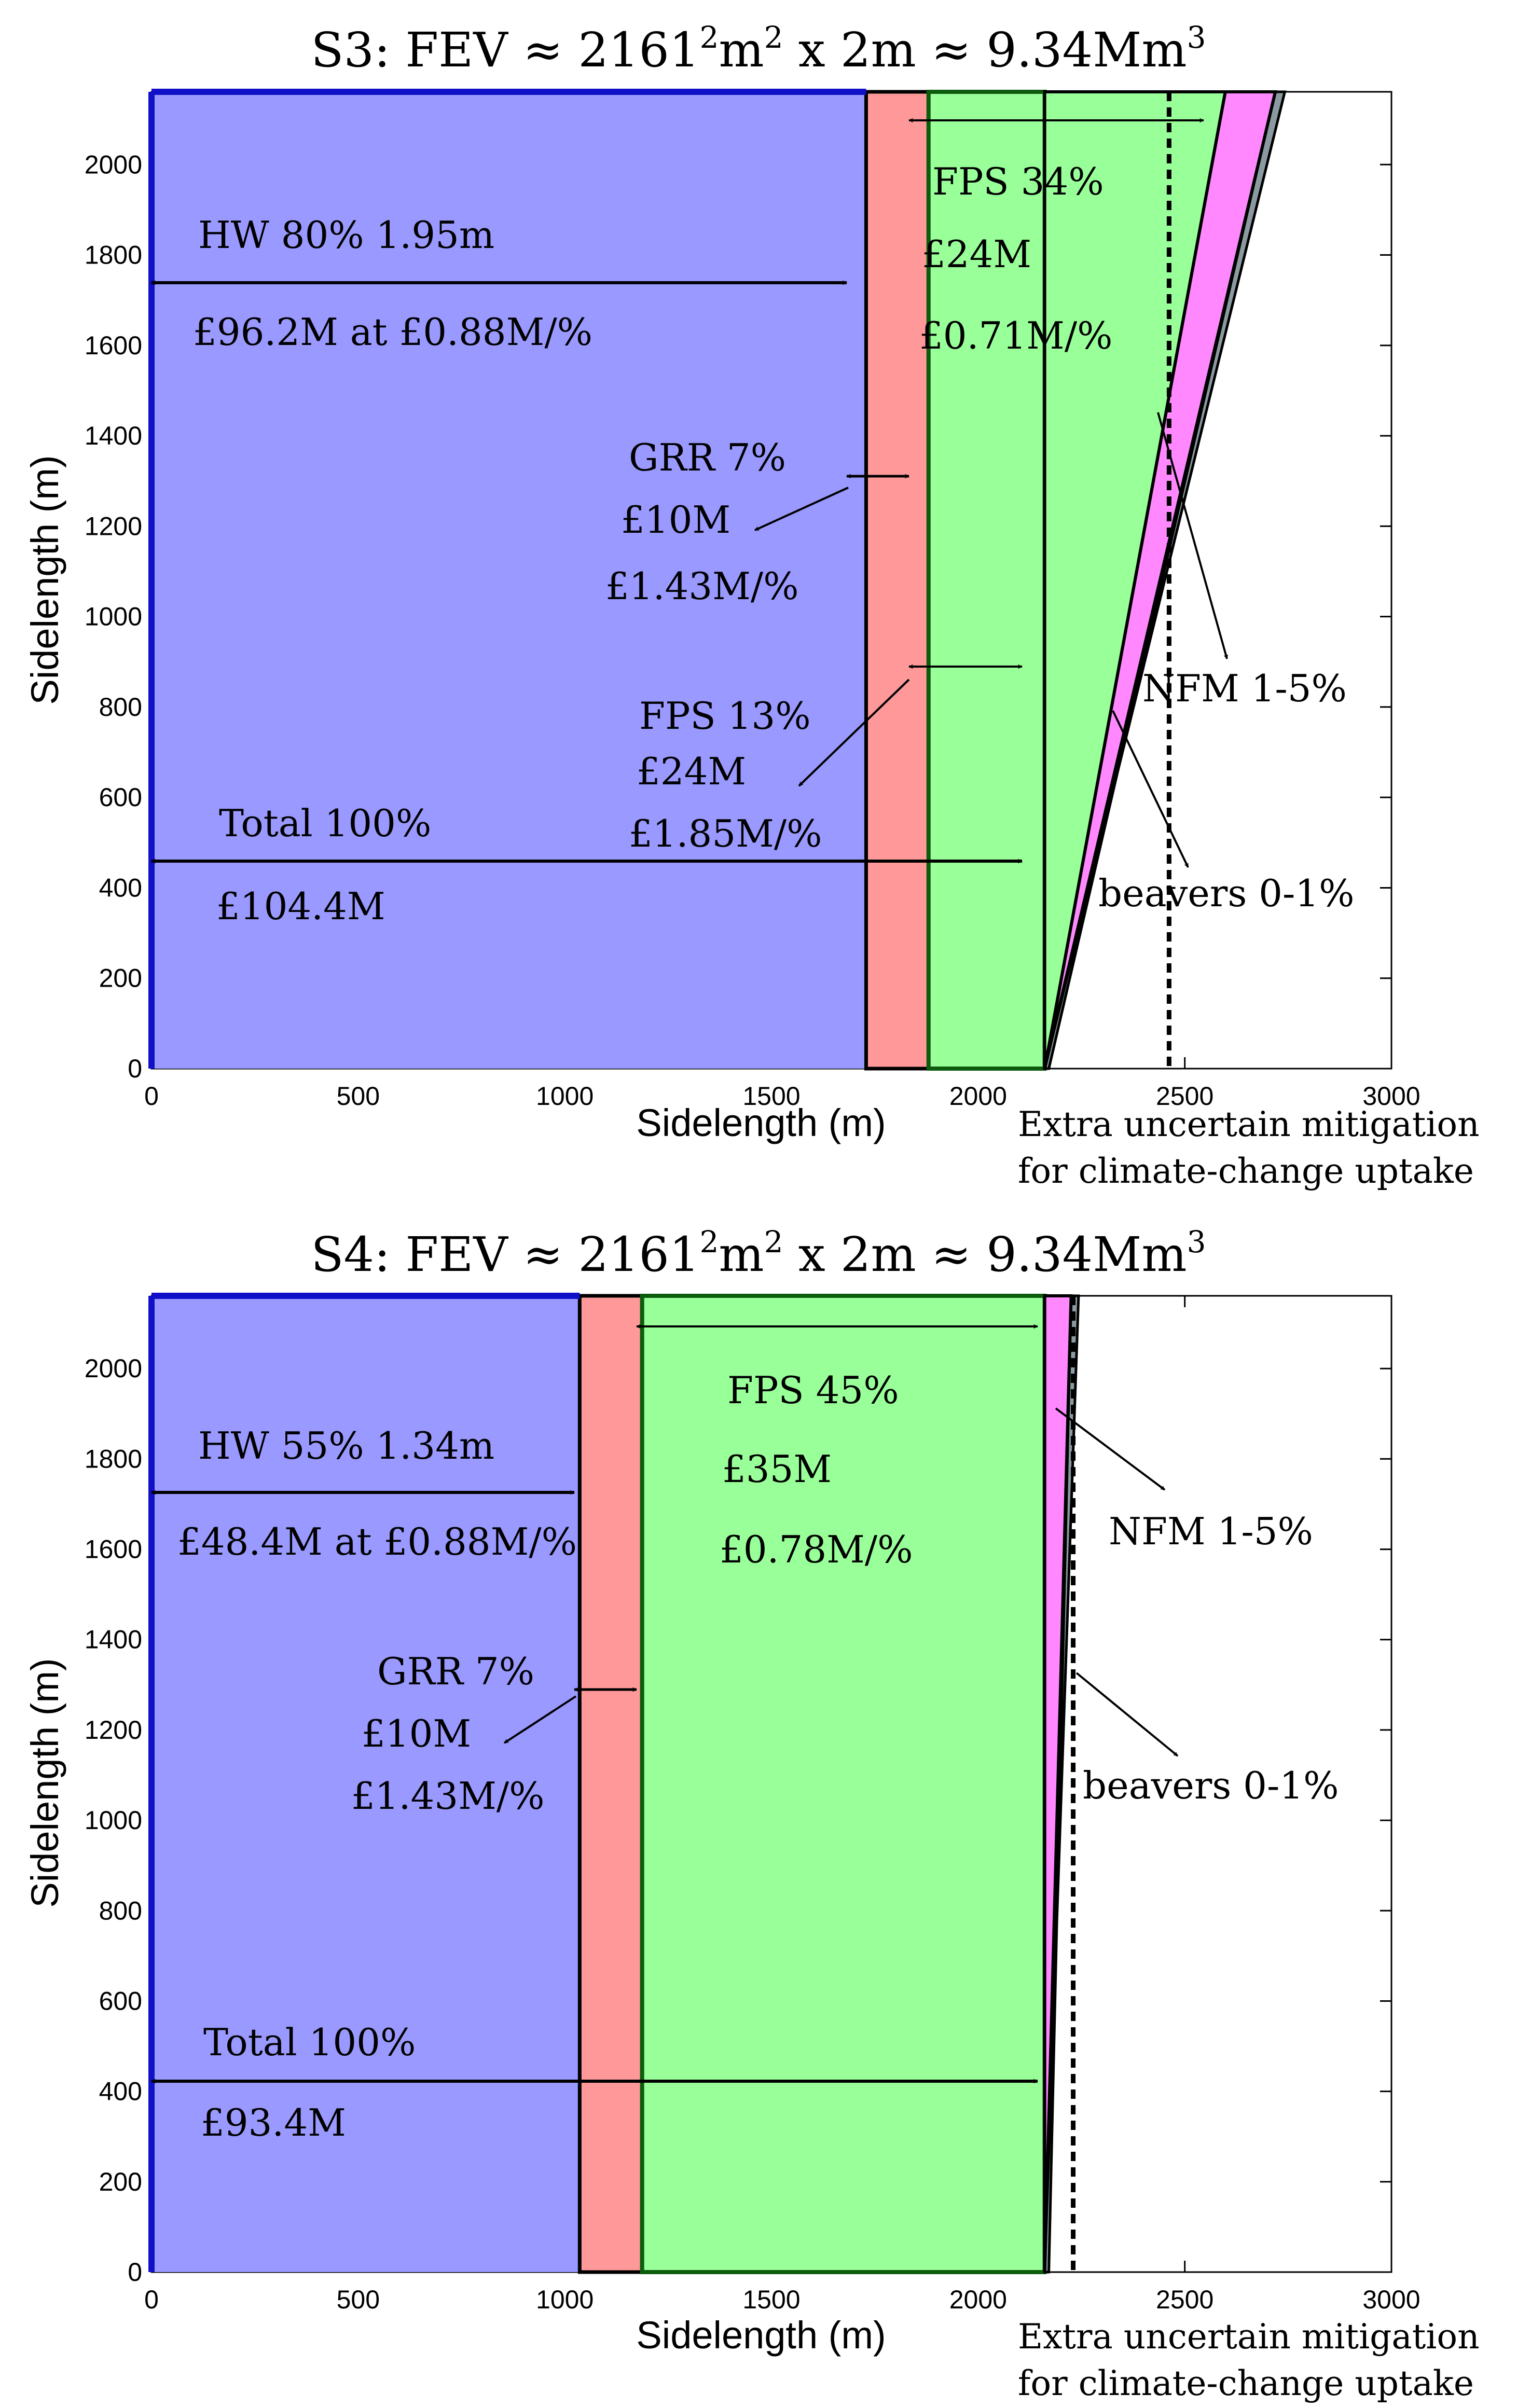 Image resolution: width=1517 pixels, height=2408 pixels. Describe the element at coordinates (392, 332) in the screenshot. I see `hw-cost-label: £96.2M at £0.88M/%` at that location.